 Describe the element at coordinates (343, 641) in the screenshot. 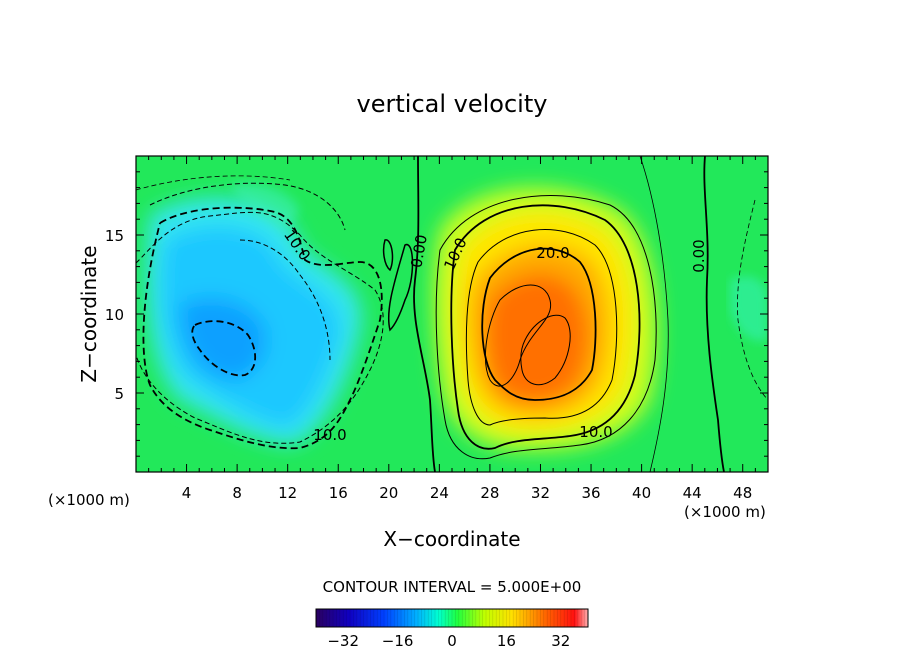

I see `colorbar-tick-label: −32` at that location.